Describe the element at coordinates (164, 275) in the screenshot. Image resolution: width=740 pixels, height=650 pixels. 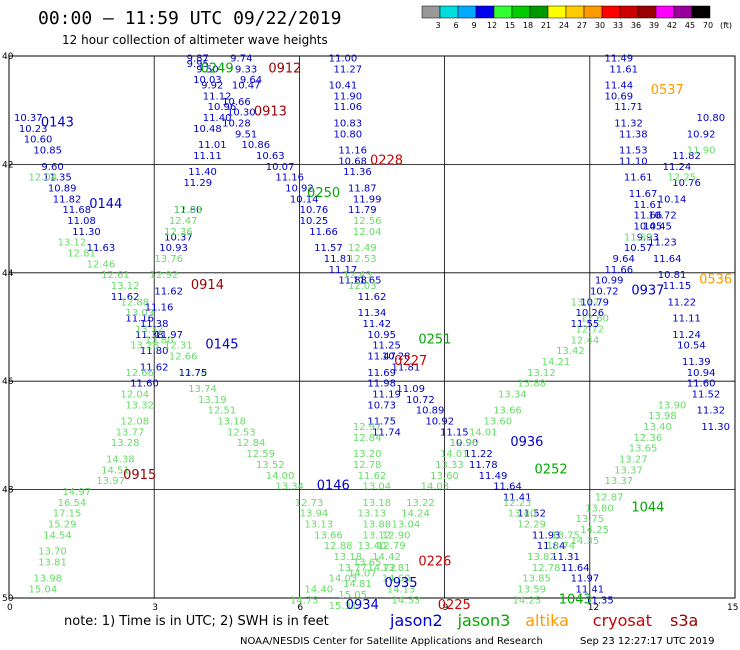
I see `swh-value: 12.92` at that location.